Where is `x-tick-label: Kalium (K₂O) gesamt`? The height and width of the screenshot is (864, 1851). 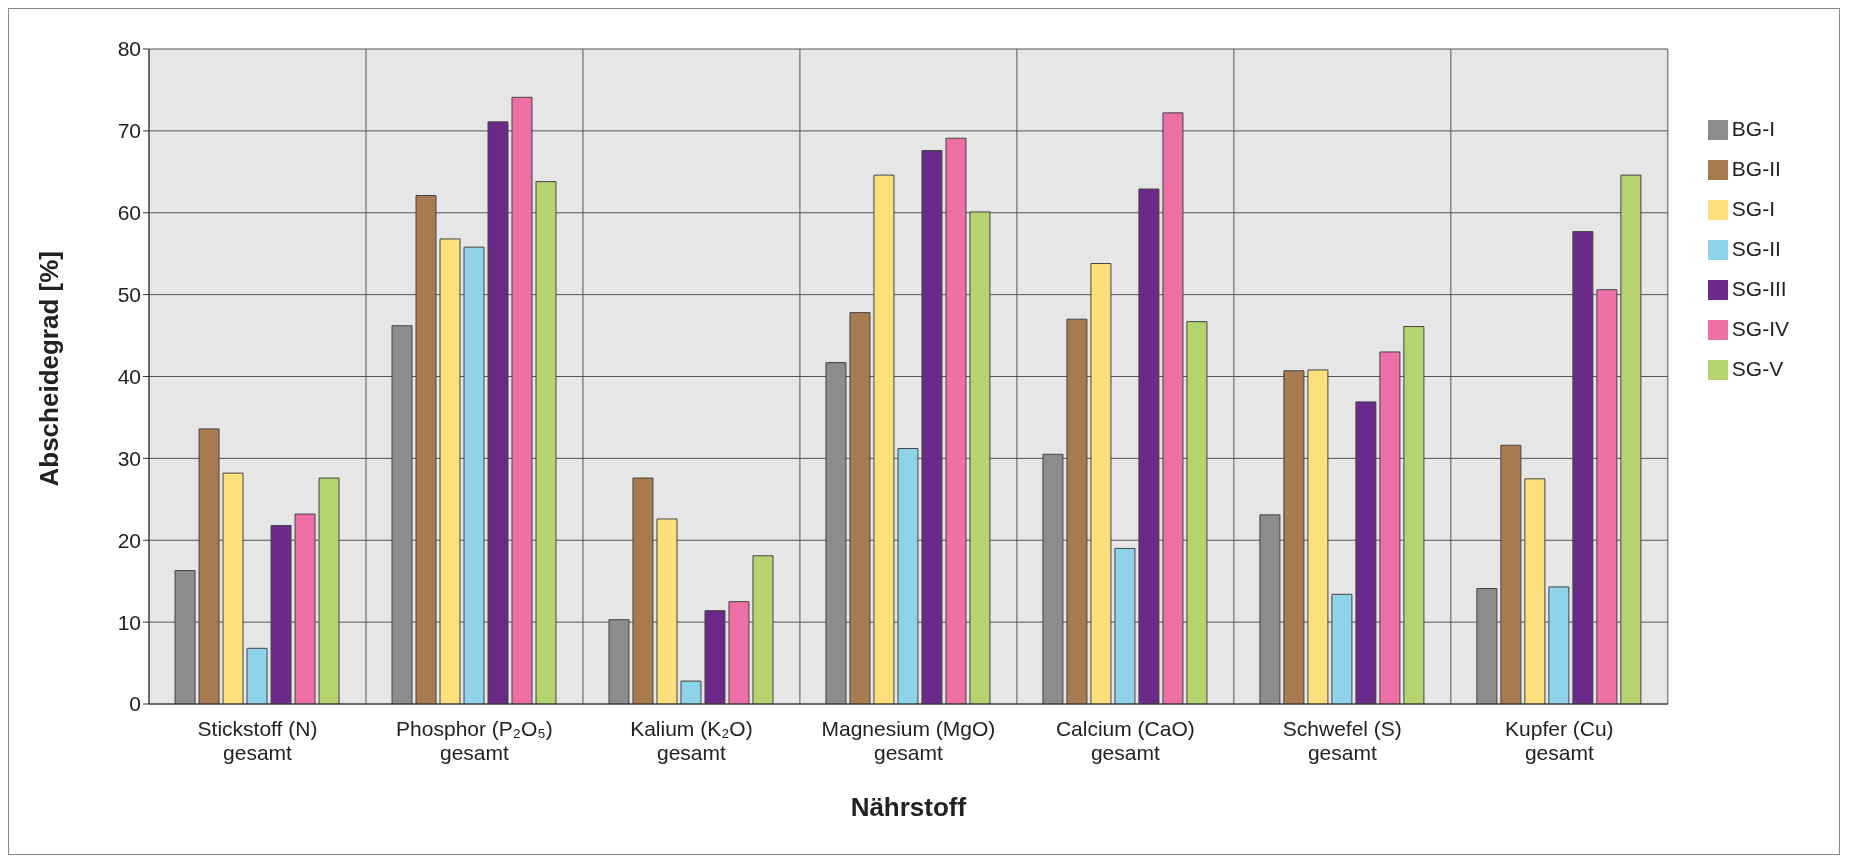
x-tick-label: Kalium (K₂O) gesamt is located at coordinates (691, 740).